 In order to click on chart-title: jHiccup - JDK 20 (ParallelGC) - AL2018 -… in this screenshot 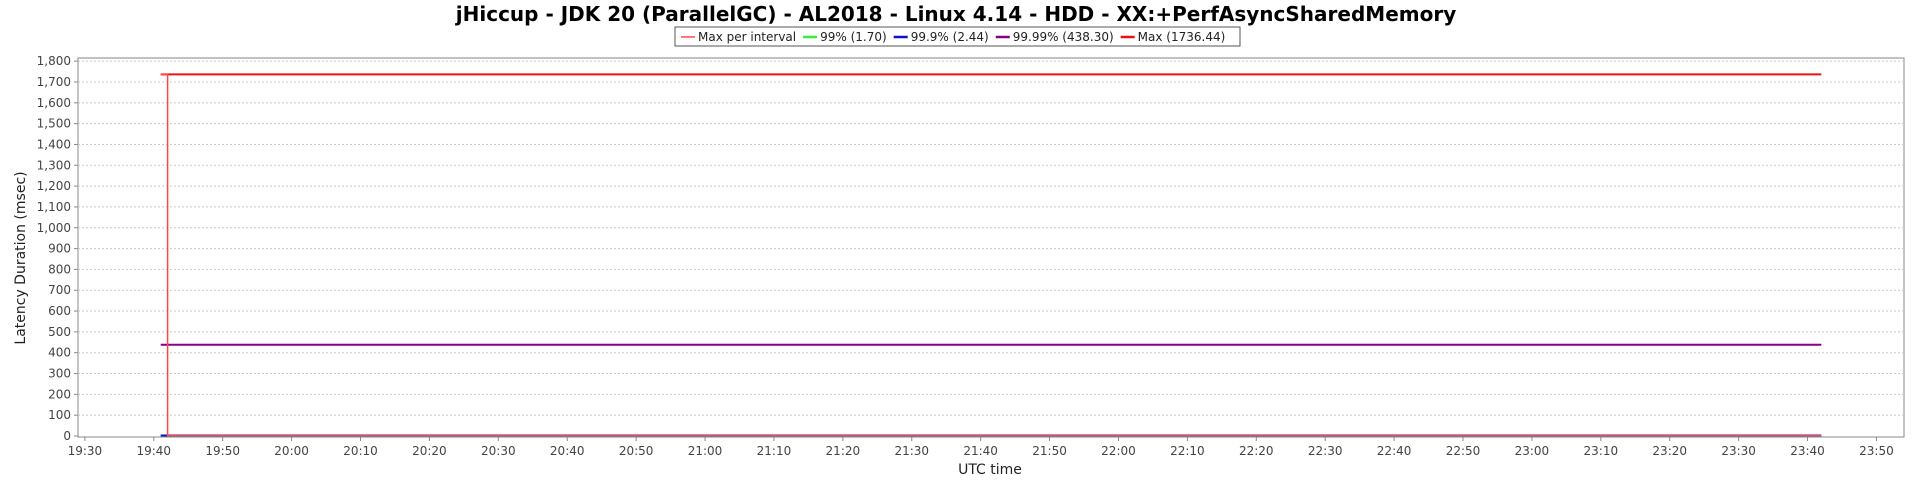, I will do `click(955, 14)`.